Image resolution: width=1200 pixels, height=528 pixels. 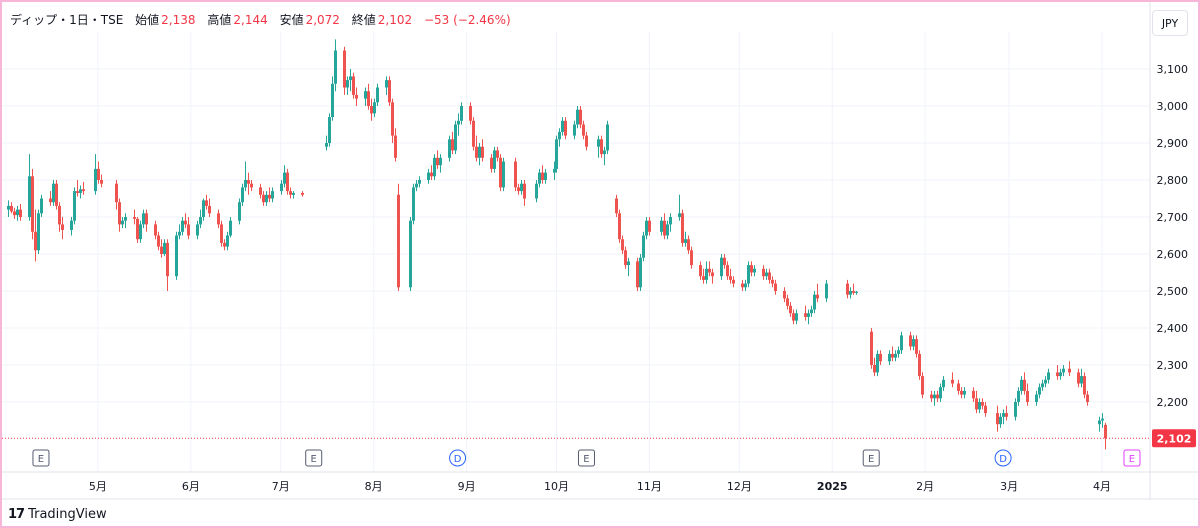 What do you see at coordinates (395, 20) in the screenshot?
I see `close-value: 2,102` at bounding box center [395, 20].